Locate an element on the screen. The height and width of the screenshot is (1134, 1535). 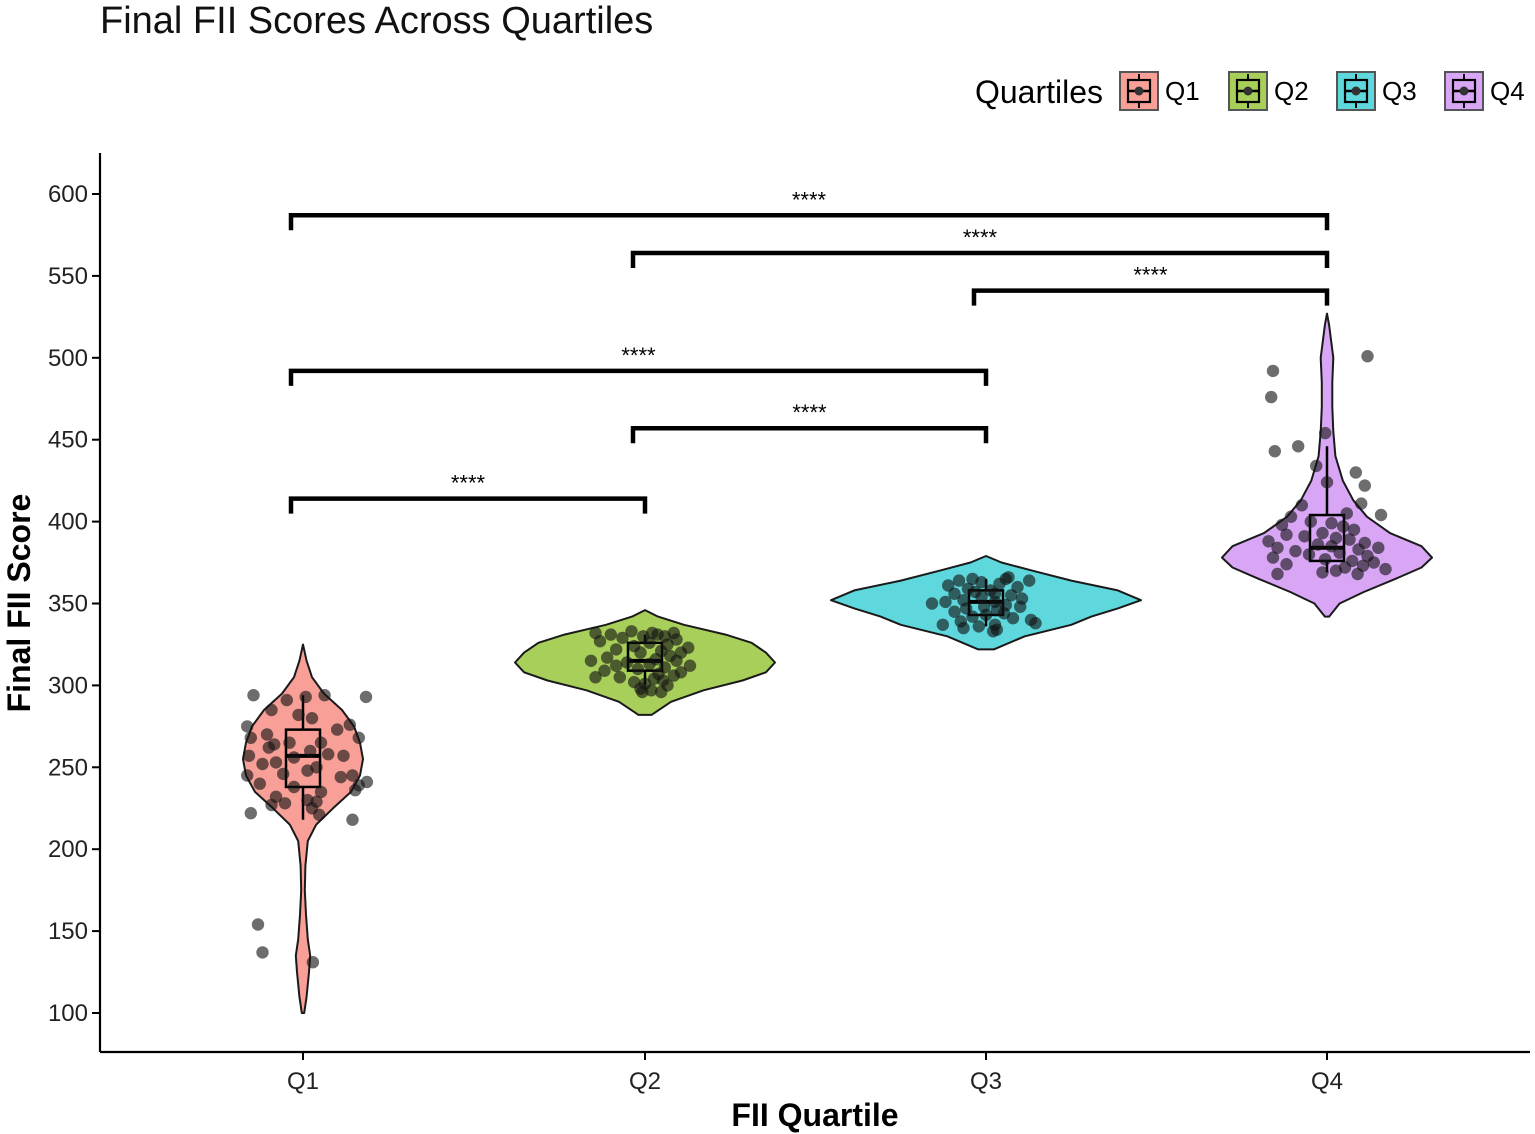
violin-q1 is located at coordinates (303, 828).